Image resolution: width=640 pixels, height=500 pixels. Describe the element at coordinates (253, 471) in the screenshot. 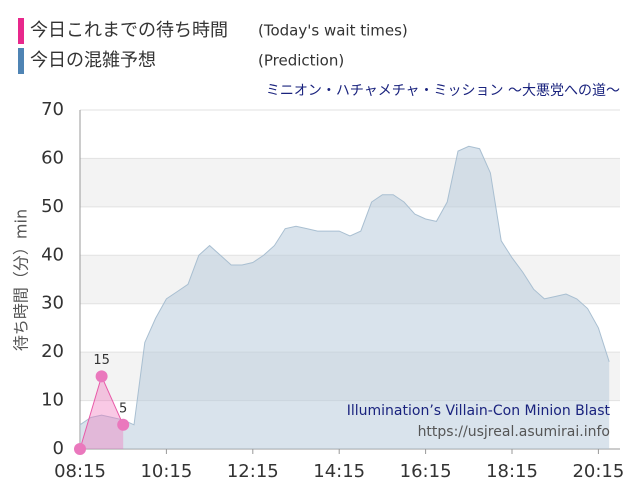

I see `x-tick-label: 12:15` at that location.